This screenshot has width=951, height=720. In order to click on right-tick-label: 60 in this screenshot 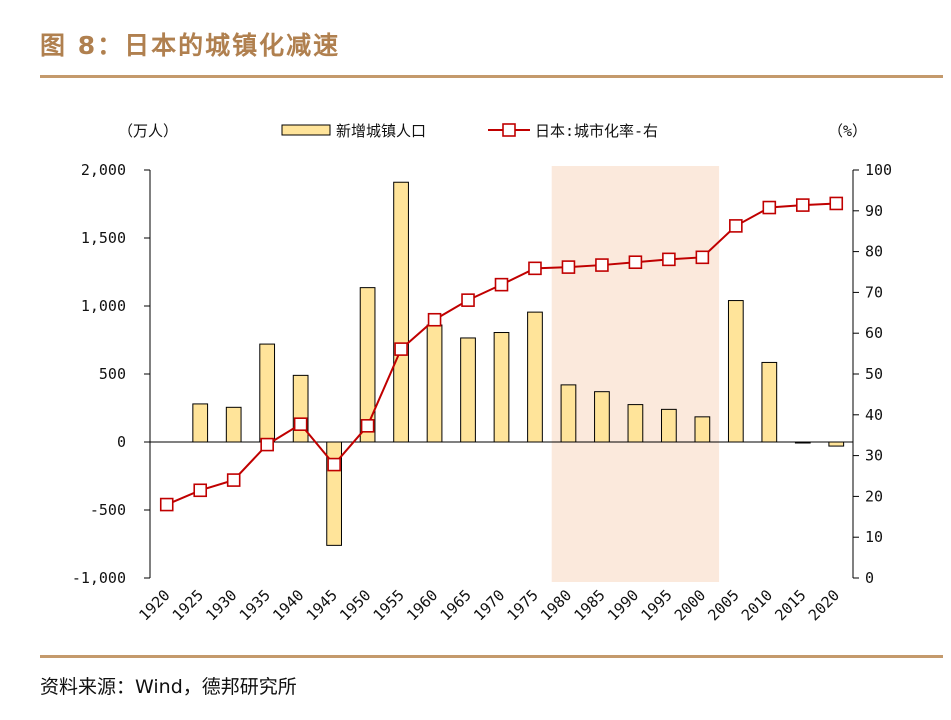, I will do `click(874, 333)`.